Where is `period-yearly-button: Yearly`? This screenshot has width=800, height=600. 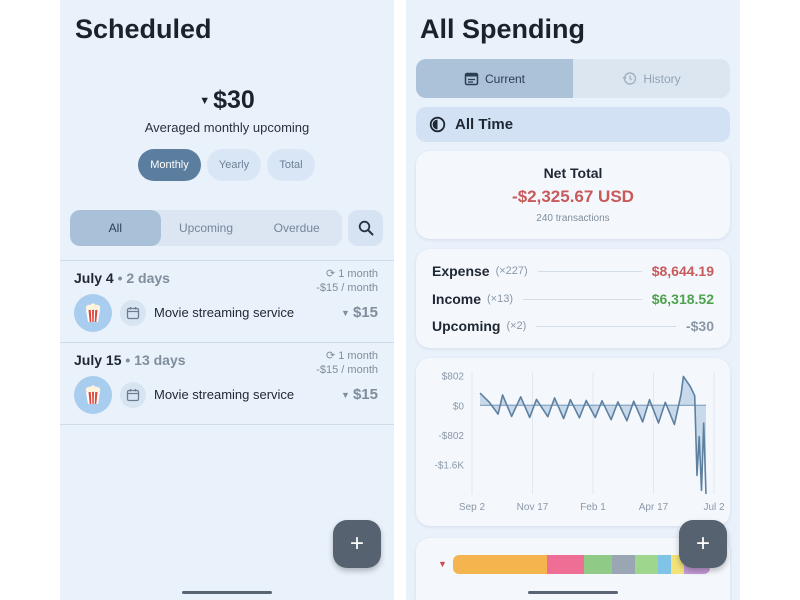 period-yearly-button: Yearly is located at coordinates (234, 165).